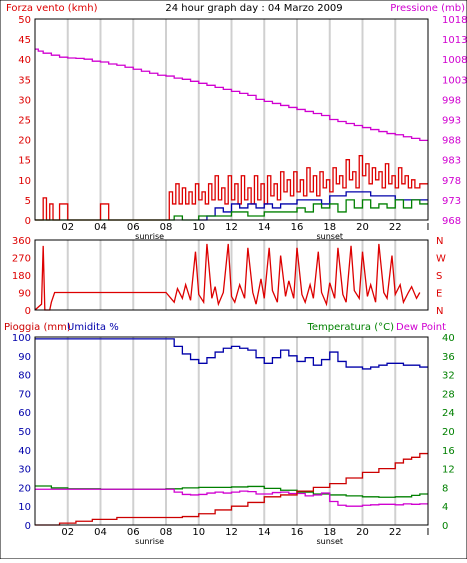  I want to click on pressure-axis-label: Pressione (mb), so click(427, 8).